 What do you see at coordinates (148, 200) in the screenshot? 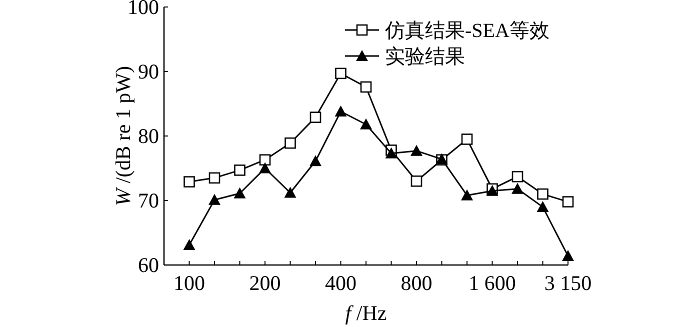
I see `y-tick-label: 70` at bounding box center [148, 200].